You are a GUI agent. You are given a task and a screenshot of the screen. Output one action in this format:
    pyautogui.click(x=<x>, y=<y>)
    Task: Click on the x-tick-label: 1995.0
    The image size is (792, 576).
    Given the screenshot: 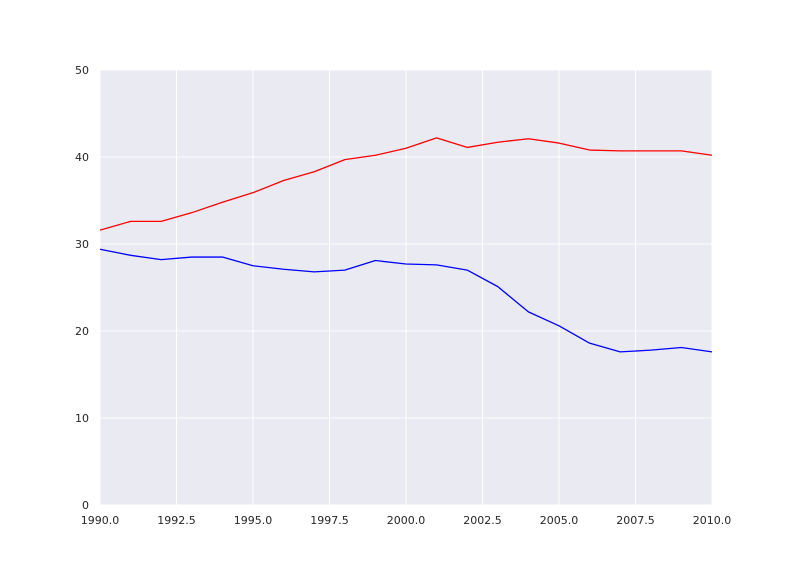 What is the action you would take?
    pyautogui.click(x=253, y=520)
    